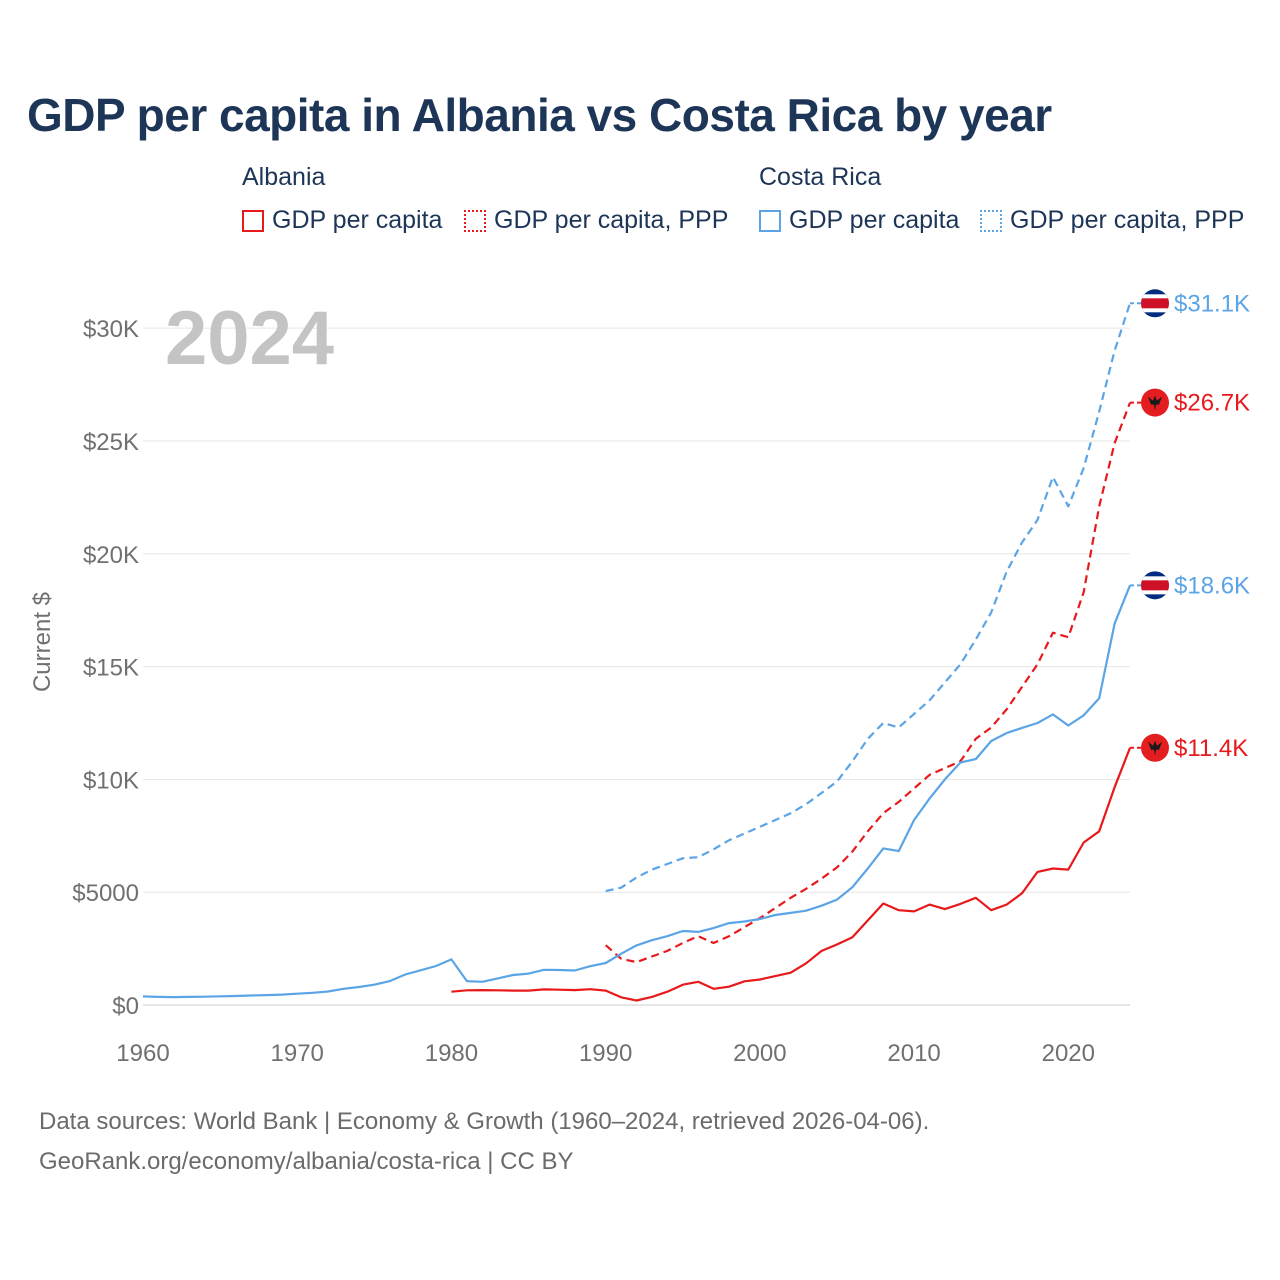  I want to click on x-tick-label: 1960, so click(142, 1053).